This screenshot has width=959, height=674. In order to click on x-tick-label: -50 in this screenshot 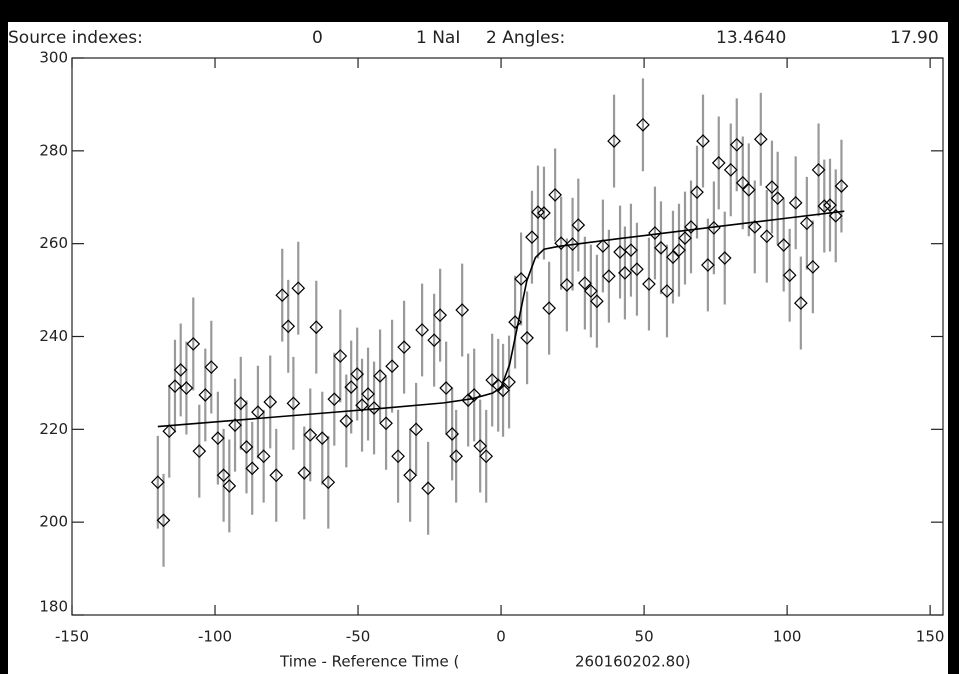, I will do `click(358, 637)`.